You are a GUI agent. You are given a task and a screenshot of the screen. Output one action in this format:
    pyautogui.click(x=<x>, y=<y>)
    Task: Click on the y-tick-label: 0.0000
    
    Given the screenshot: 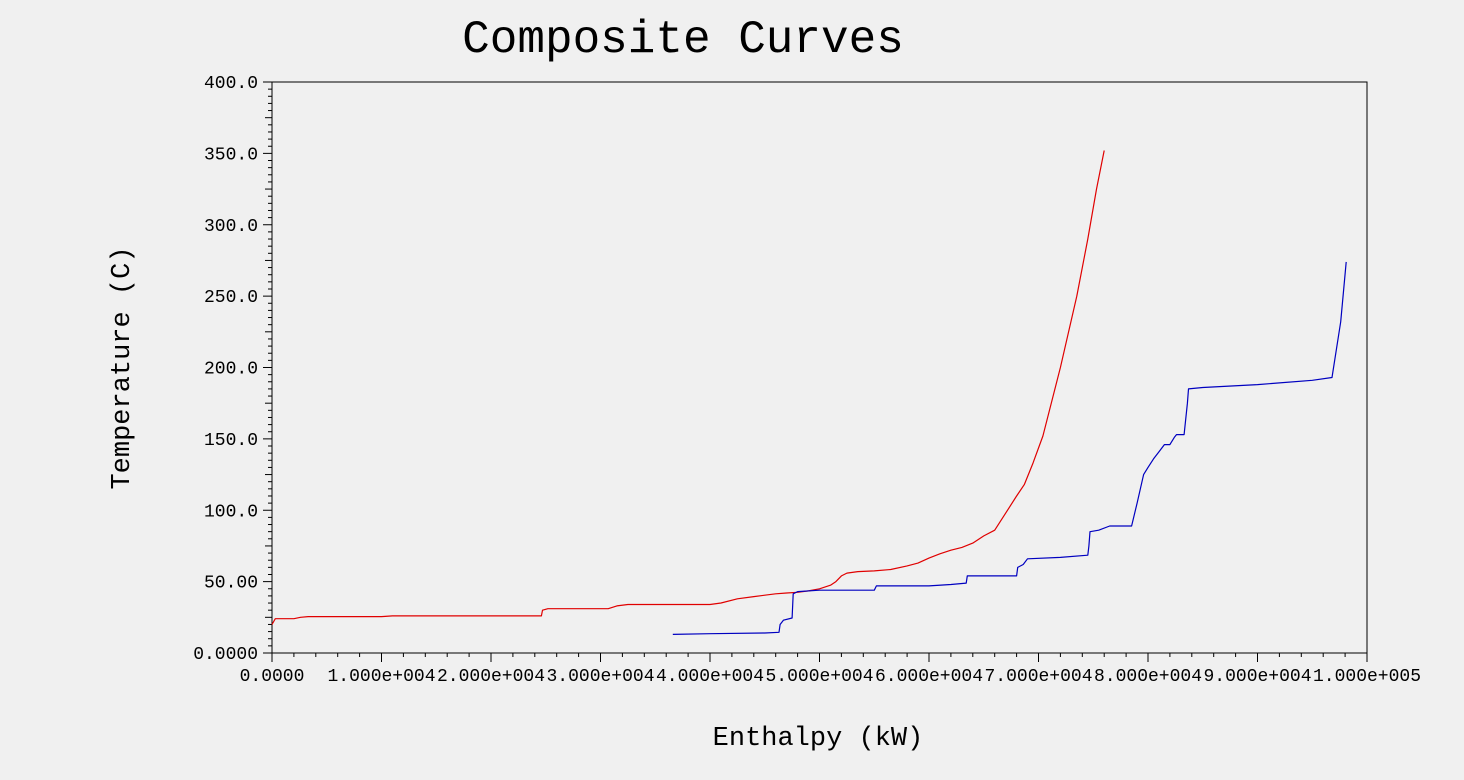 What is the action you would take?
    pyautogui.click(x=225, y=655)
    